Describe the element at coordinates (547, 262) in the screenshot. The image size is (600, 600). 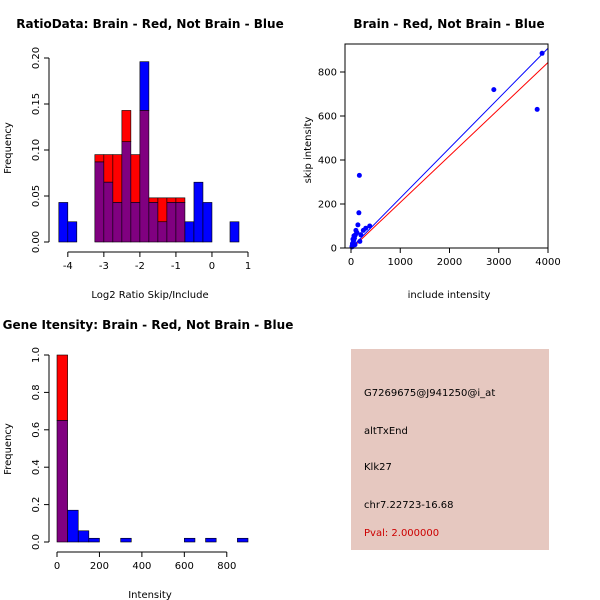
I see `scatter-x-tick-label: 4000` at that location.